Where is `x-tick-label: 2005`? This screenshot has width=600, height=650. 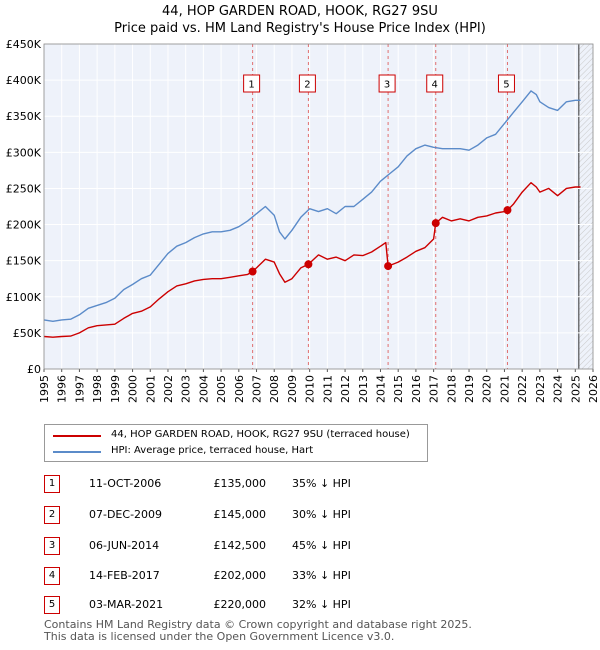 x-tick-label: 2005 is located at coordinates (221, 389).